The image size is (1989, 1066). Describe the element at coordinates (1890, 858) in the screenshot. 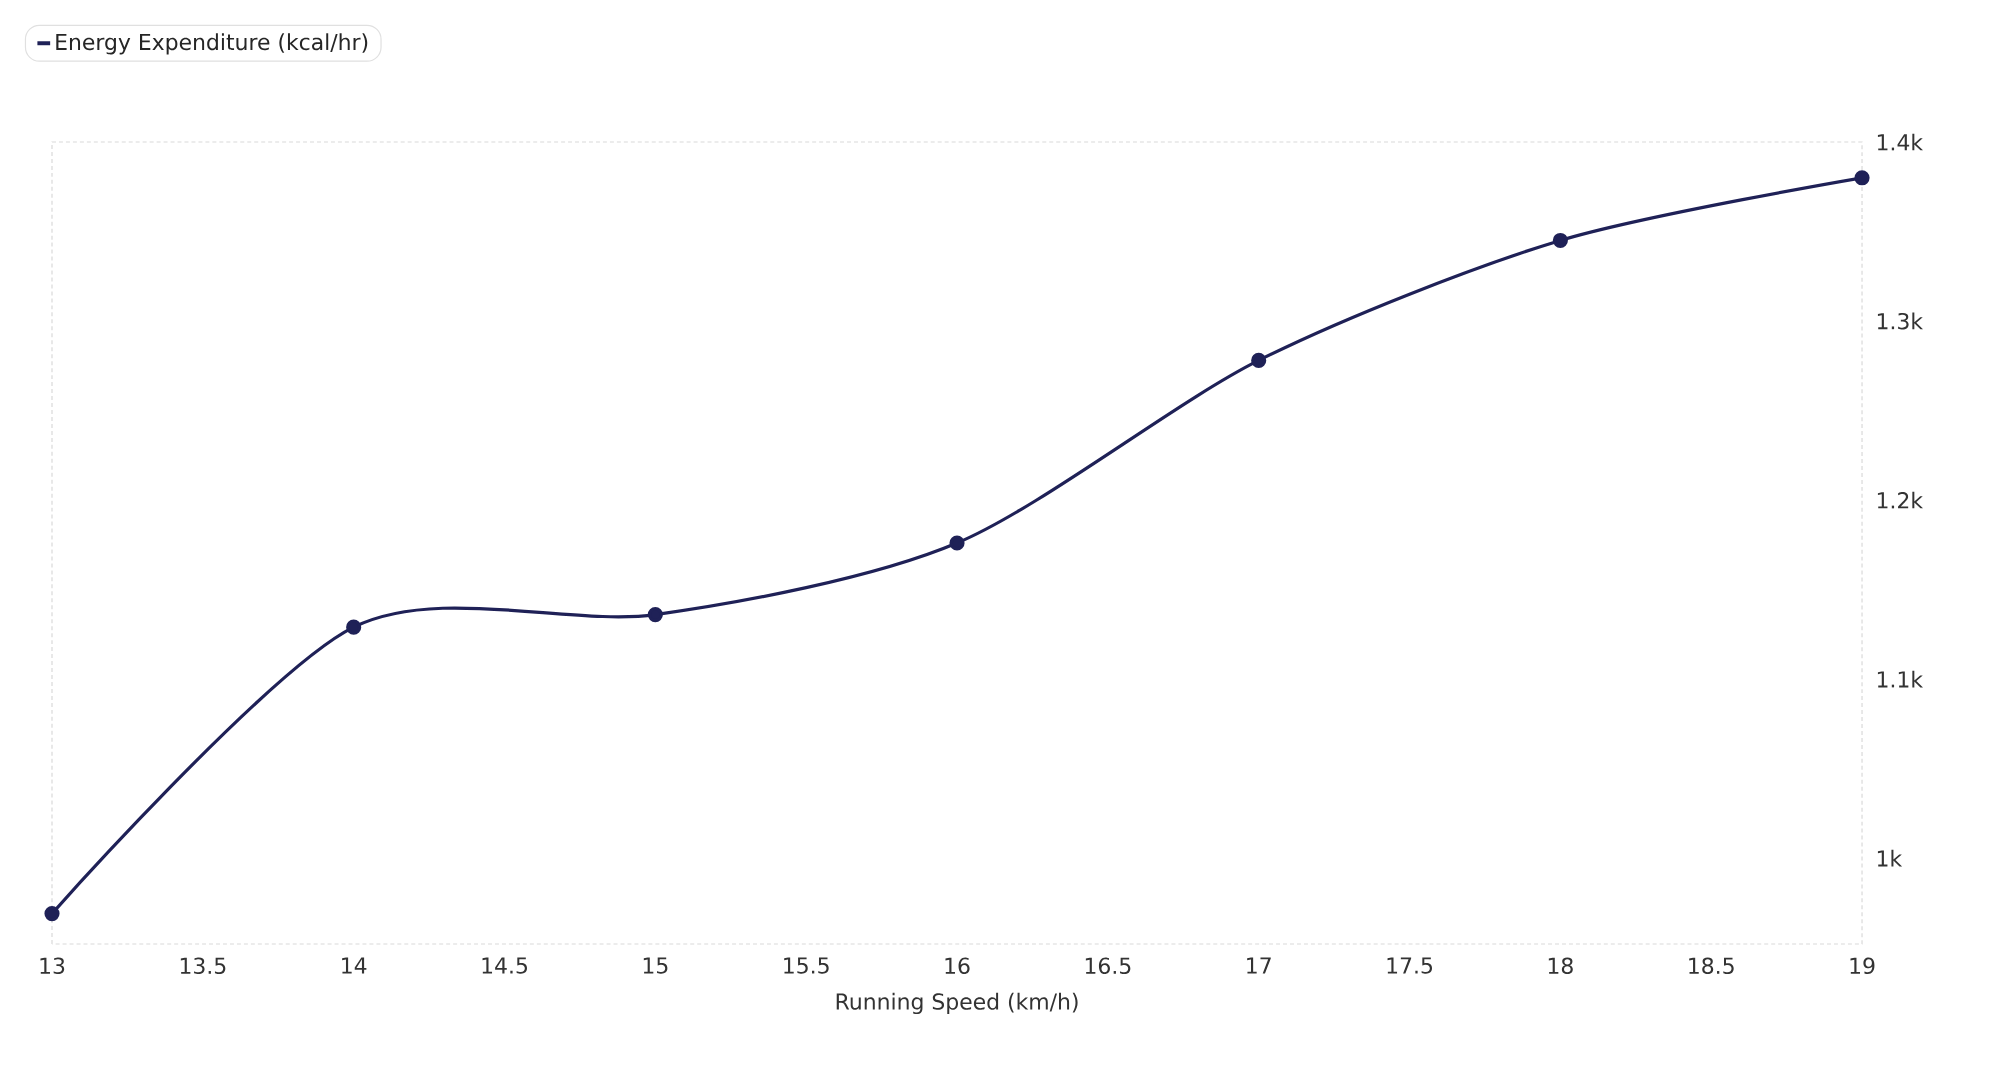

I see `y-tick-label: 1k` at that location.